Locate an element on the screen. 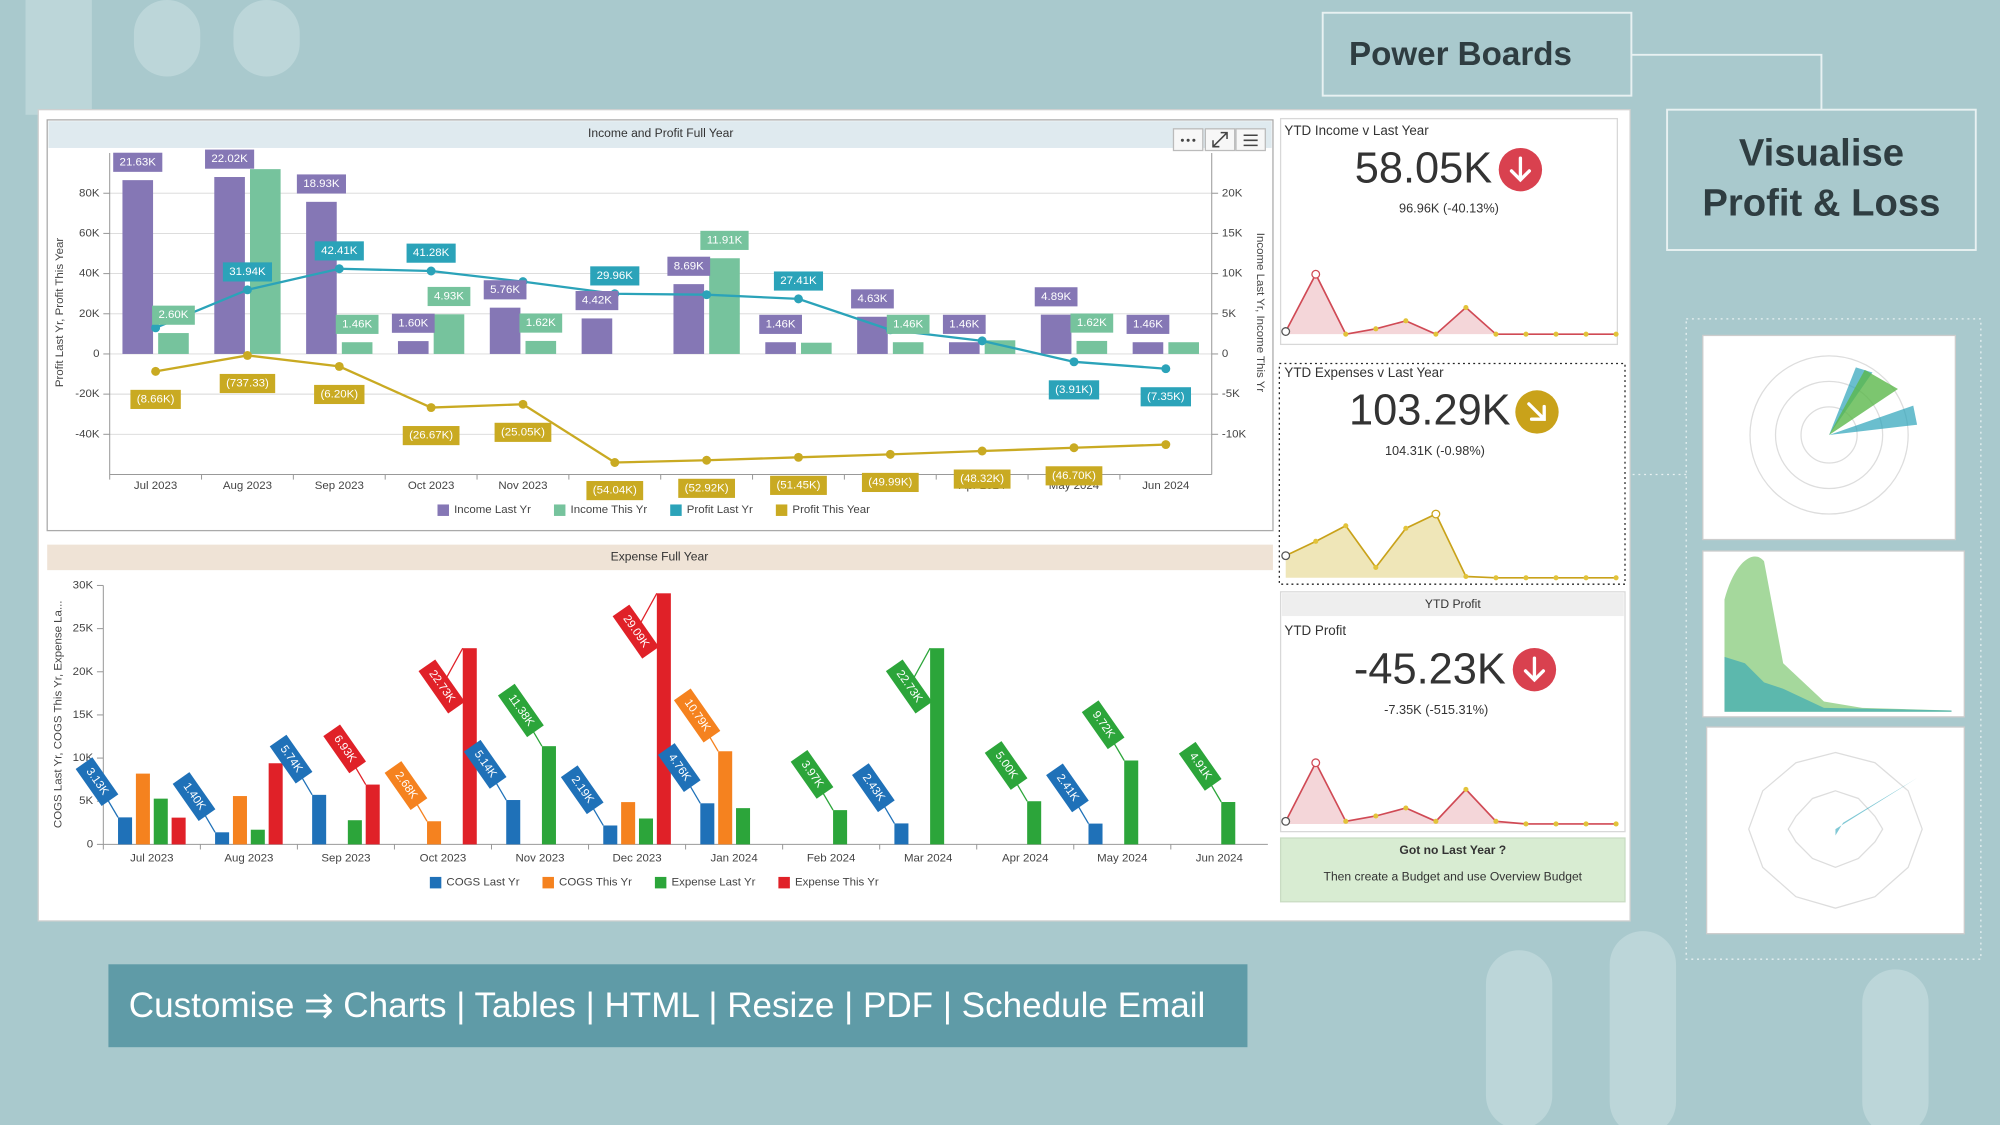  data-label-text: (46.70K) is located at coordinates (1074, 476).